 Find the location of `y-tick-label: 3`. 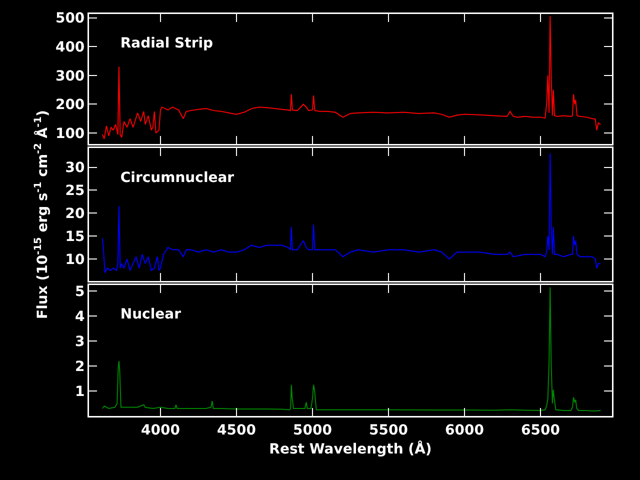

y-tick-label: 3 is located at coordinates (79, 342).